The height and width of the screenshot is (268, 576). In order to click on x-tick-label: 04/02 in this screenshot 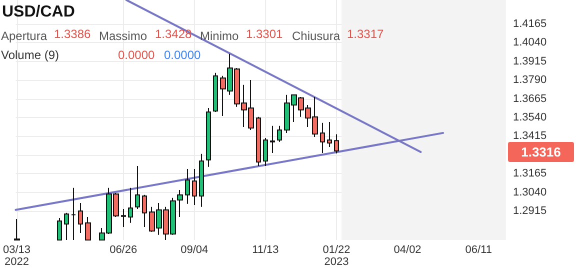, I will do `click(408, 250)`.